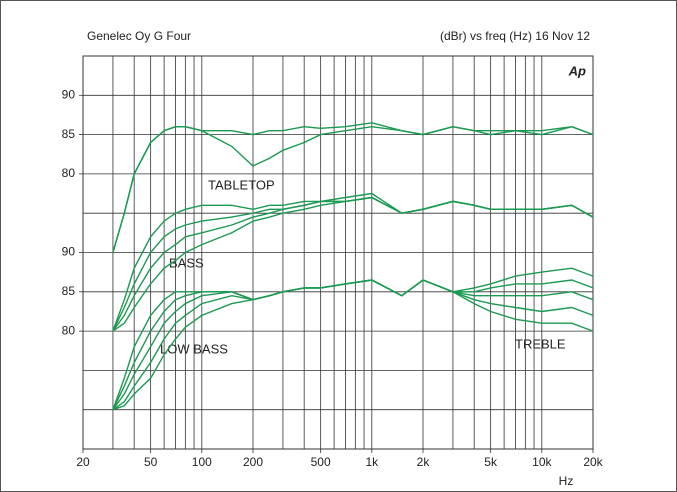  Describe the element at coordinates (515, 36) in the screenshot. I see `chart-subtitle: (dBr) vs freq (Hz) 16 Nov 12` at that location.